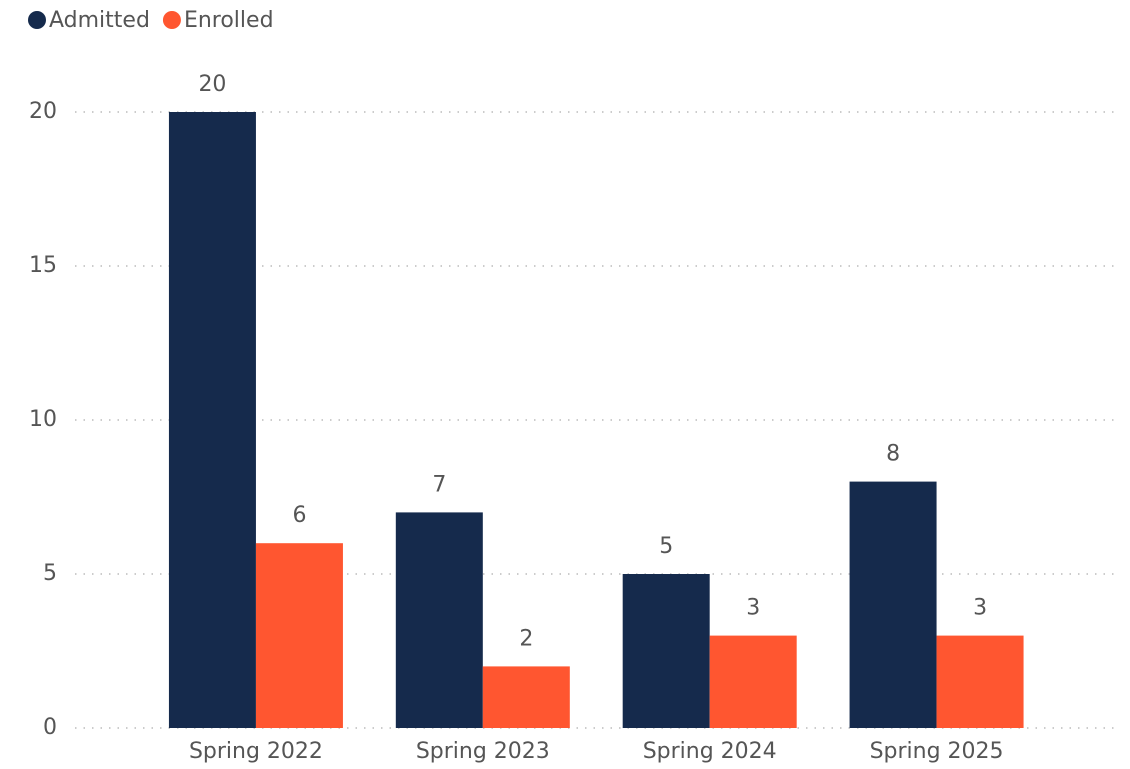 The width and height of the screenshot is (1130, 769). I want to click on data-label: 6, so click(299, 515).